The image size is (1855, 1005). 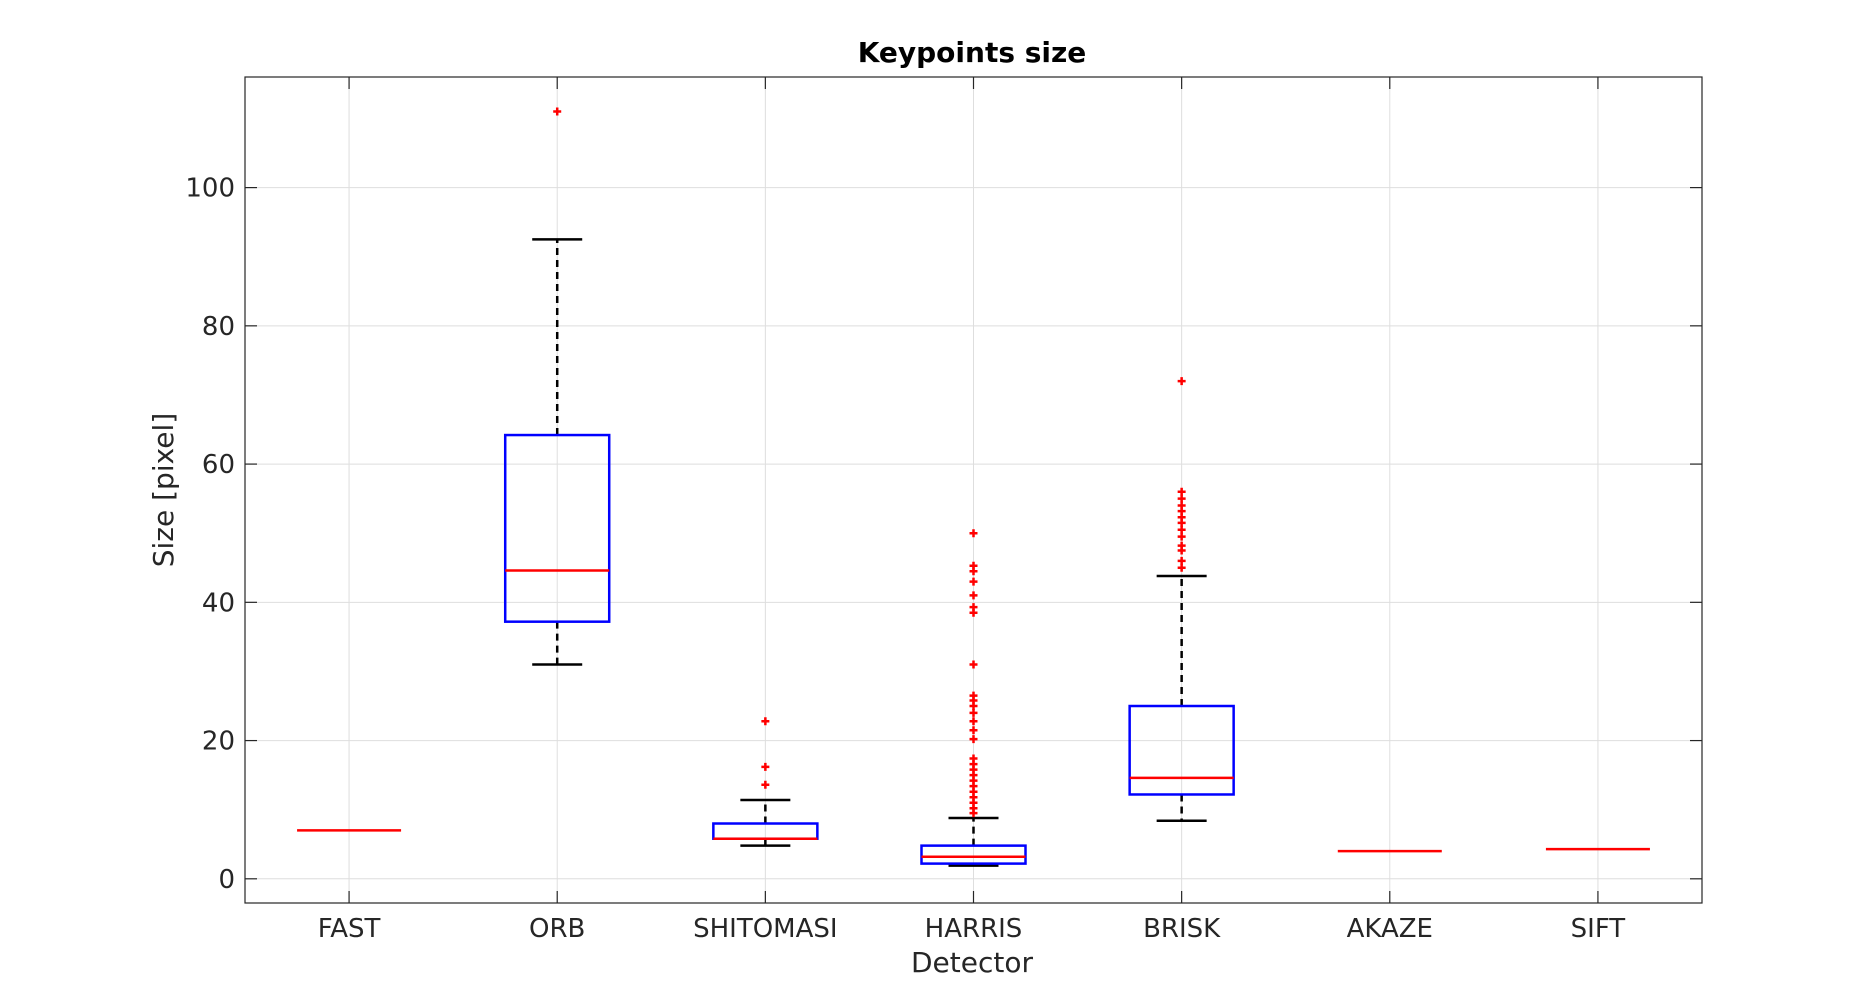 What do you see at coordinates (226, 880) in the screenshot?
I see `y-tick-label: 0` at bounding box center [226, 880].